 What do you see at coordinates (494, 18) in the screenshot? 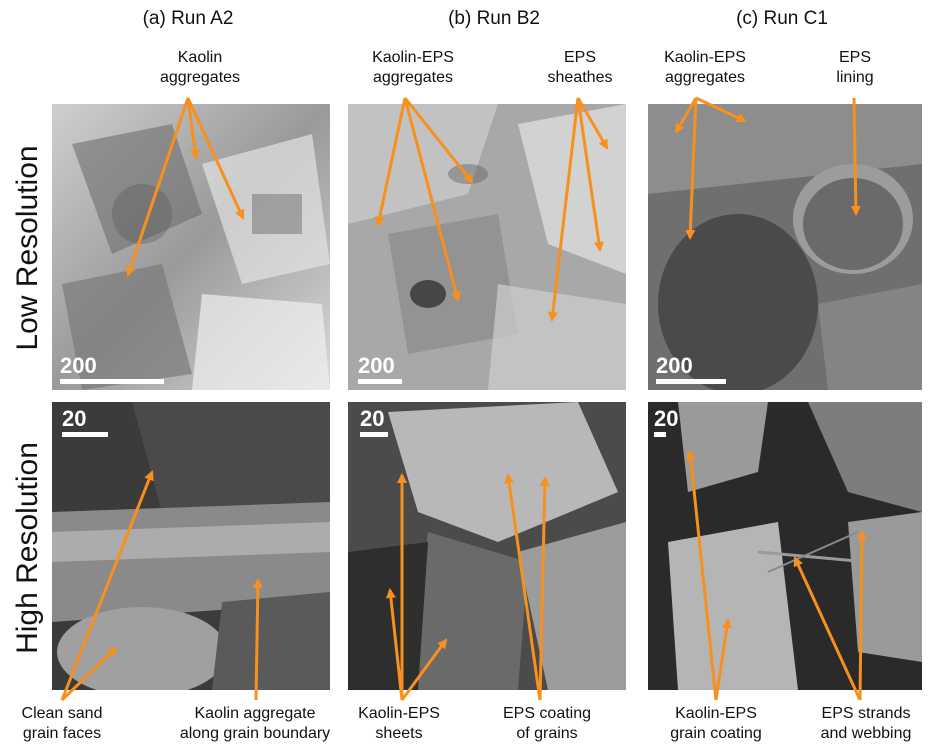
I see `column-title-b: (b) Run B2` at bounding box center [494, 18].